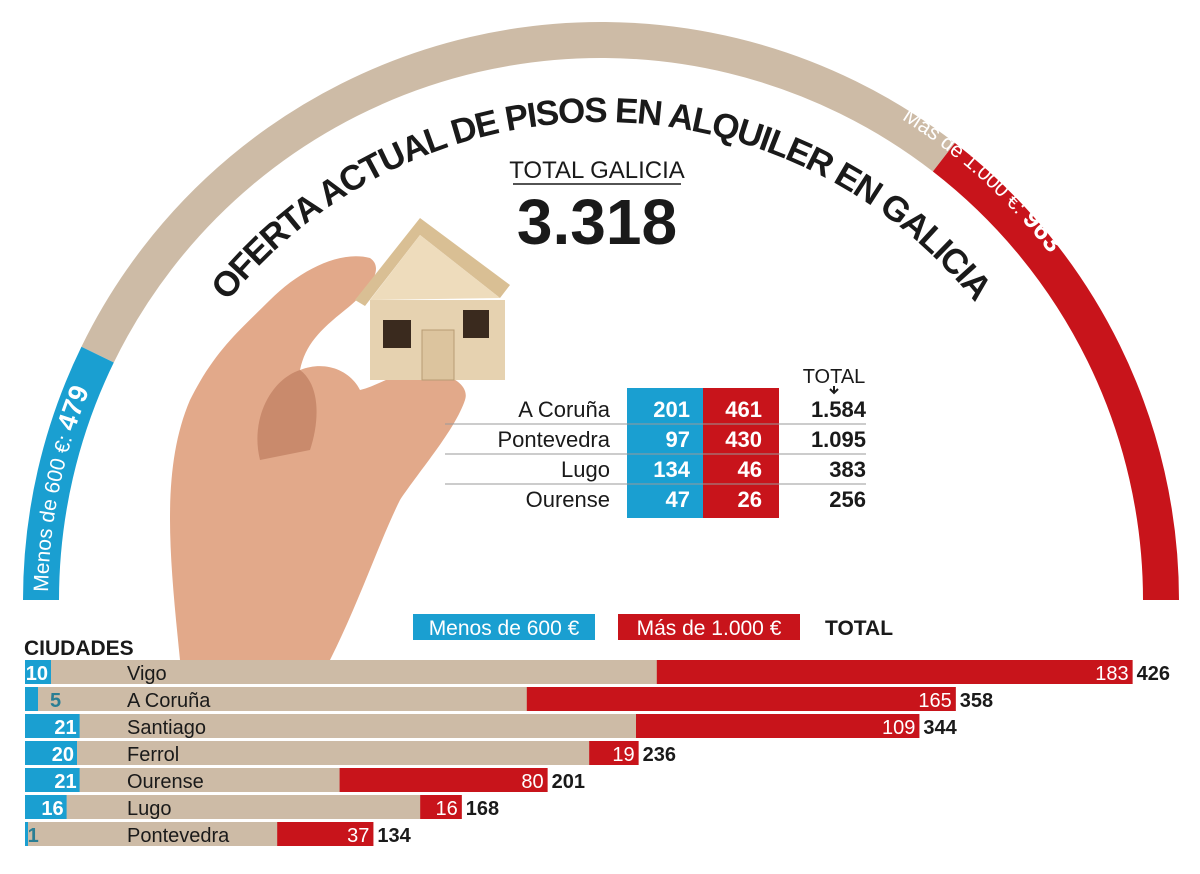 Image resolution: width=1200 pixels, height=874 pixels. I want to click on bar-high-label: 109, so click(898, 728).